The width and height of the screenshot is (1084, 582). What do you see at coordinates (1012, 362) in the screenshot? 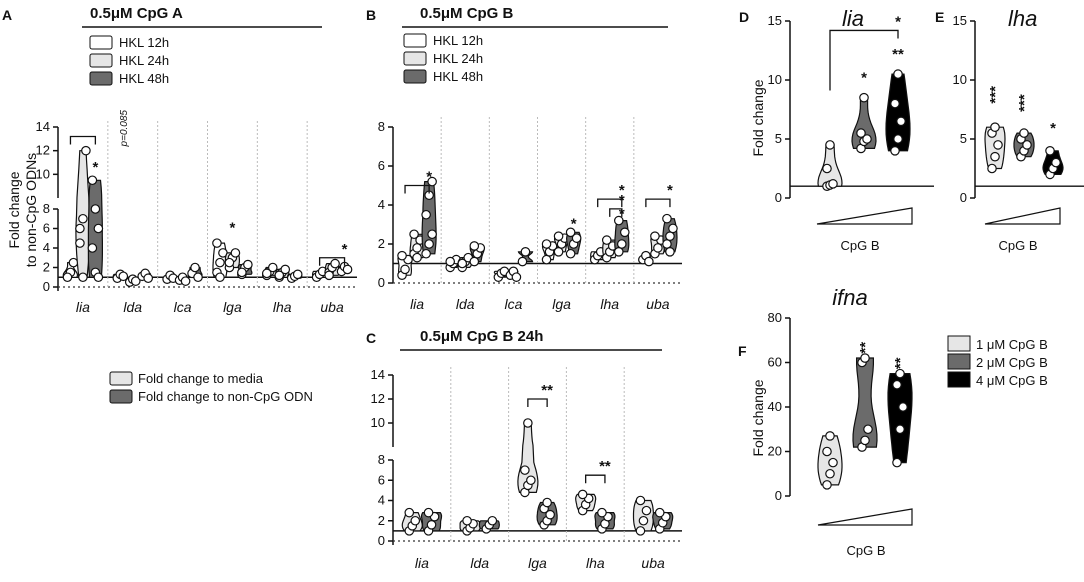
I see `legend-label-2um: 2 μM CpG B` at bounding box center [1012, 362].